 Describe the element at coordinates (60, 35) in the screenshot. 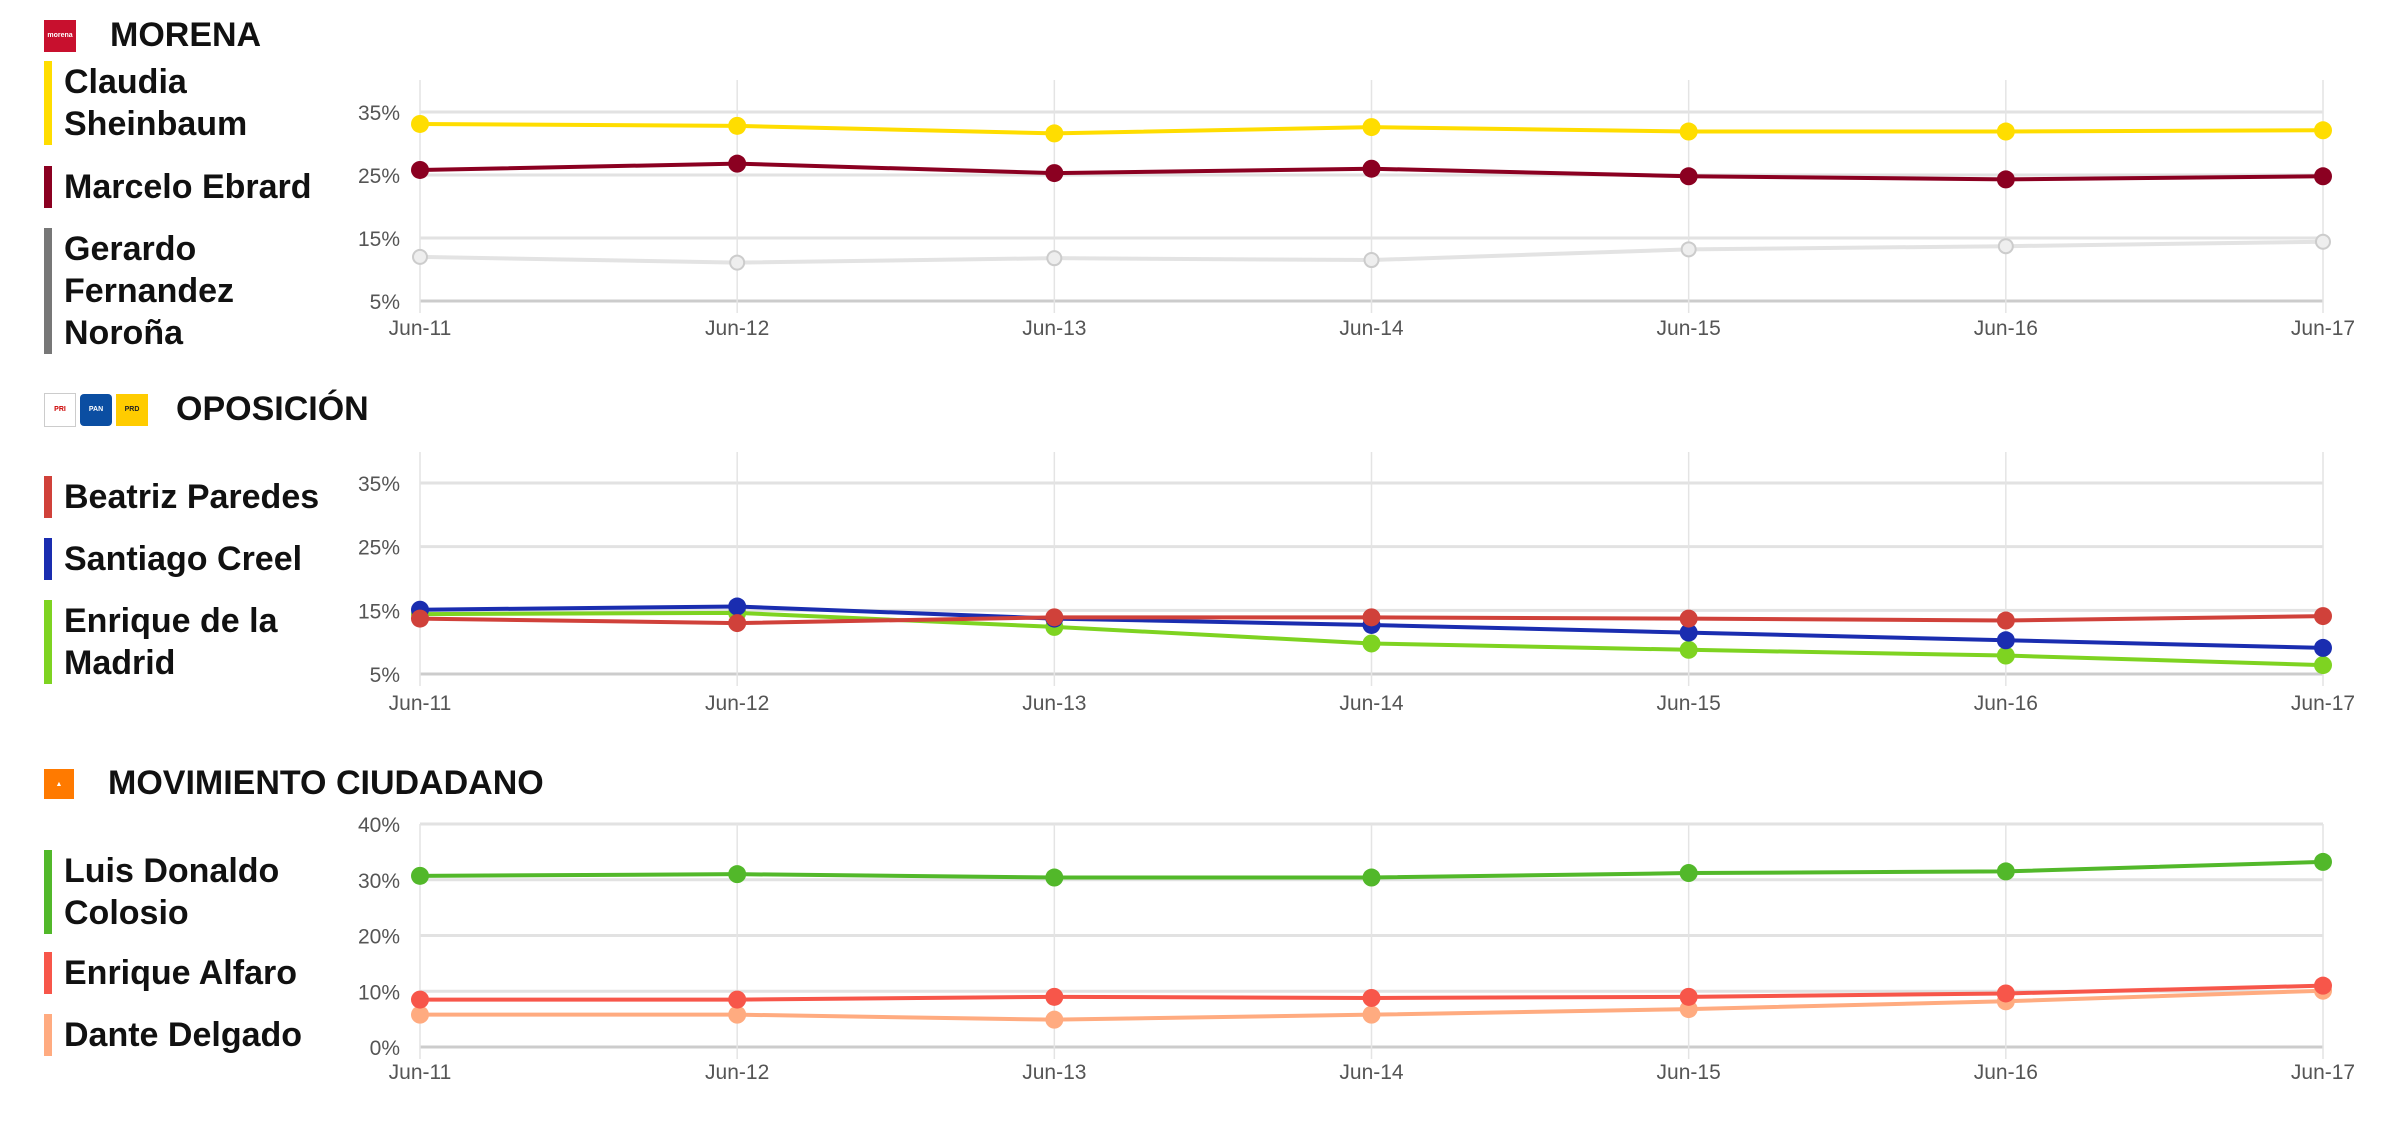

I see `morena-logo: morena` at that location.